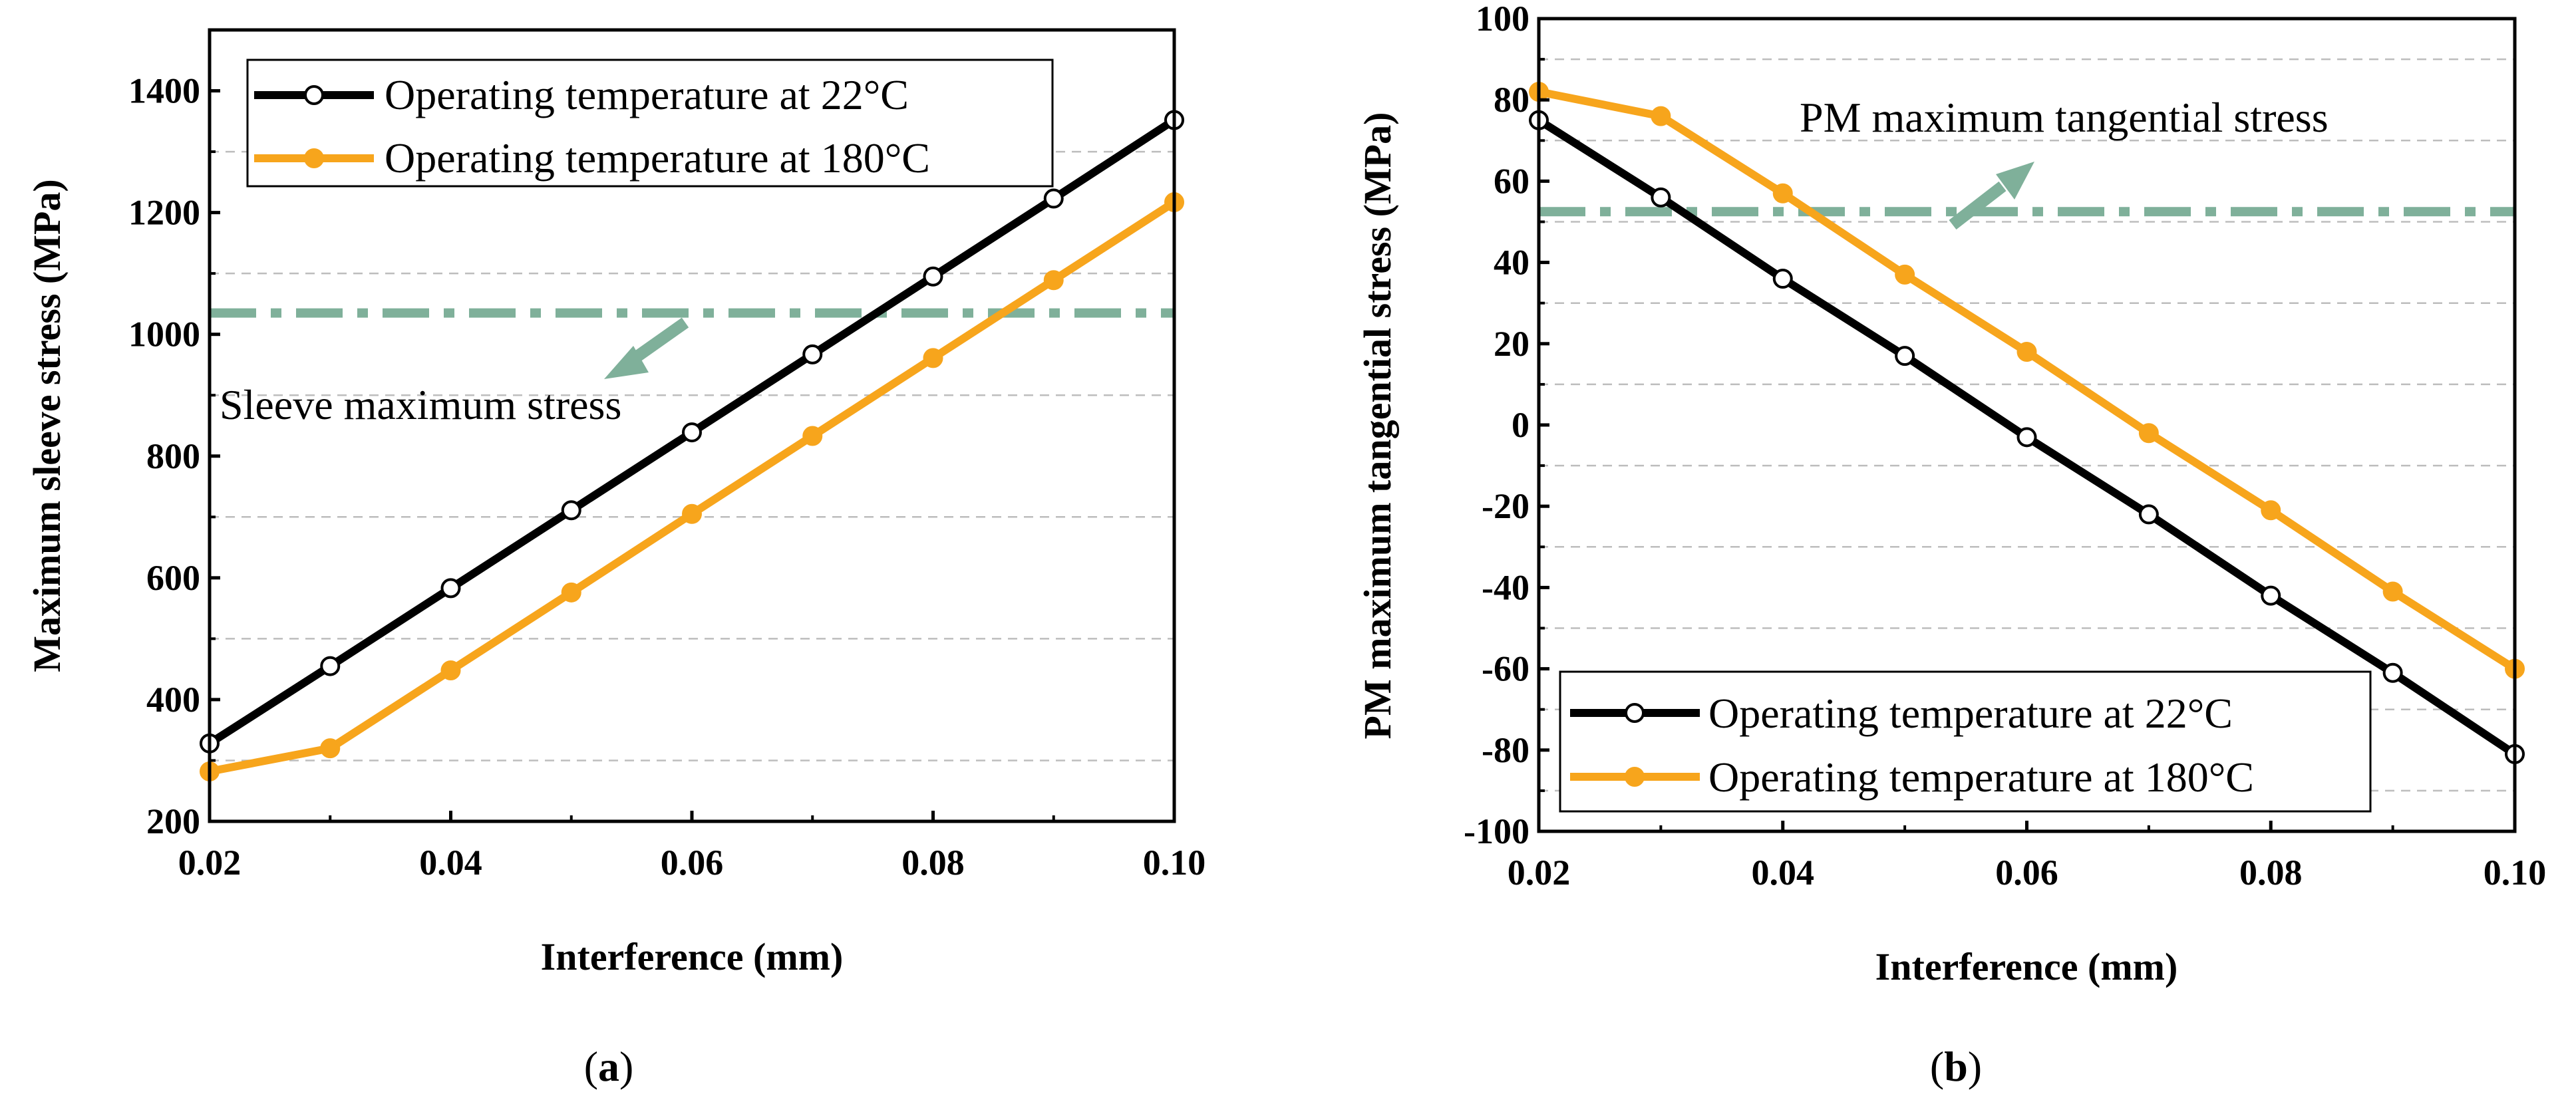 The height and width of the screenshot is (1104, 2576). I want to click on y-tick-label: 1000, so click(164, 334).